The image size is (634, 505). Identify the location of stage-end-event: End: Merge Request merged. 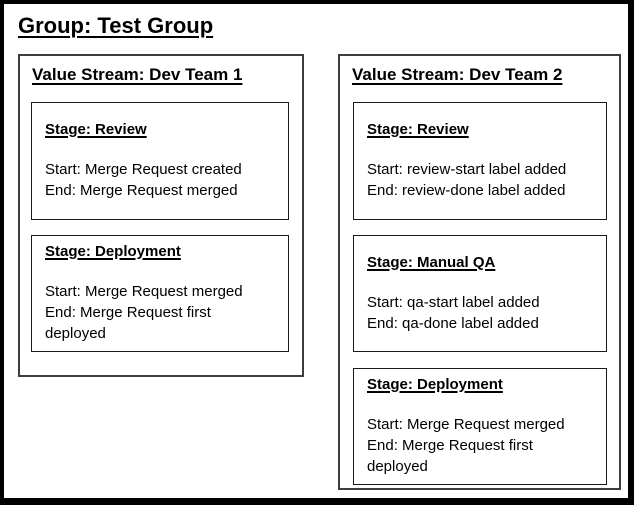
(141, 190).